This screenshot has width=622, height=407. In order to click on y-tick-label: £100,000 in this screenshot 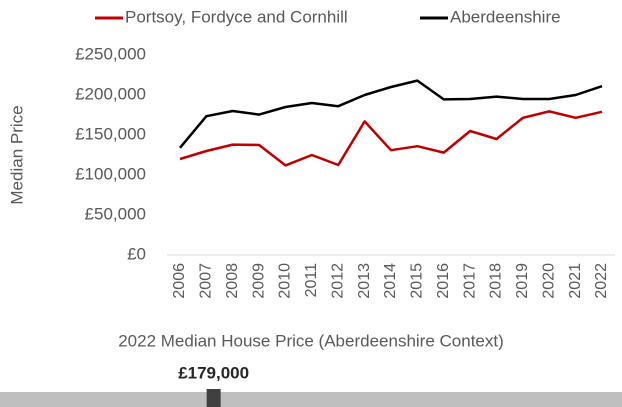, I will do `click(110, 173)`.